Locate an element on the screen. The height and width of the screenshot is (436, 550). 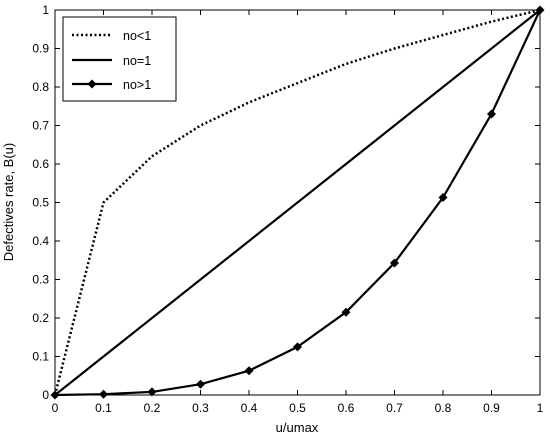
x-tick-label: 0.8 is located at coordinates (443, 408).